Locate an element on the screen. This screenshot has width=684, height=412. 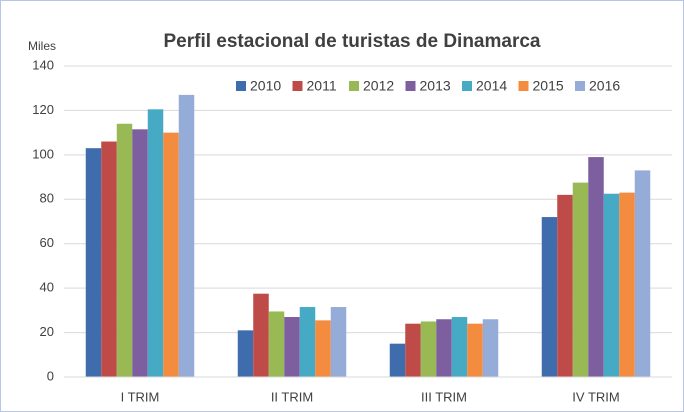
x-tick-label: II TRIM is located at coordinates (292, 396).